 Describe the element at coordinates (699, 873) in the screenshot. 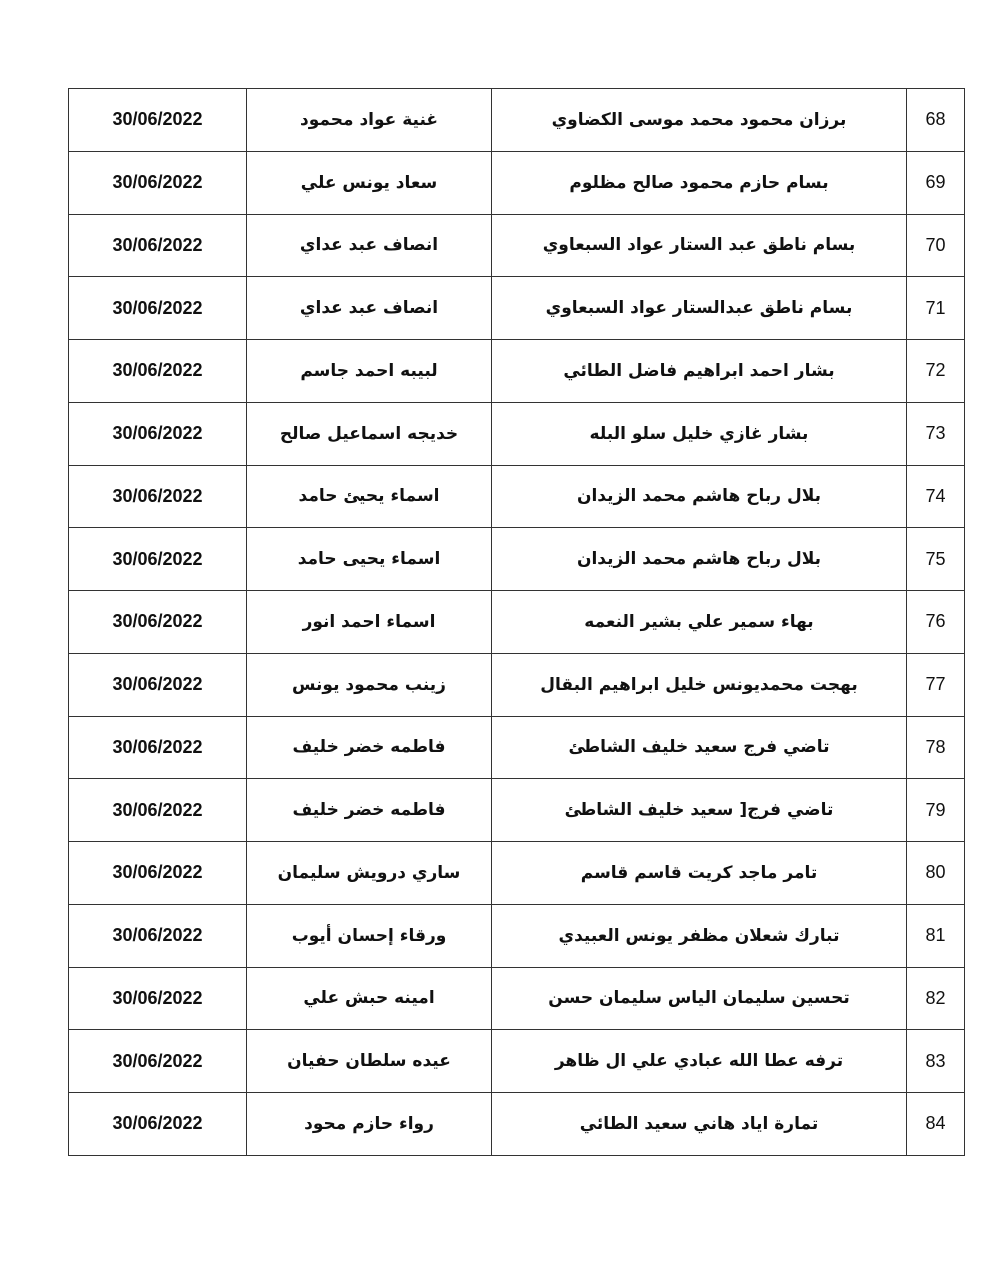

I see `full-name-cell: تامر ماجد كريت قاسم قاسم` at that location.